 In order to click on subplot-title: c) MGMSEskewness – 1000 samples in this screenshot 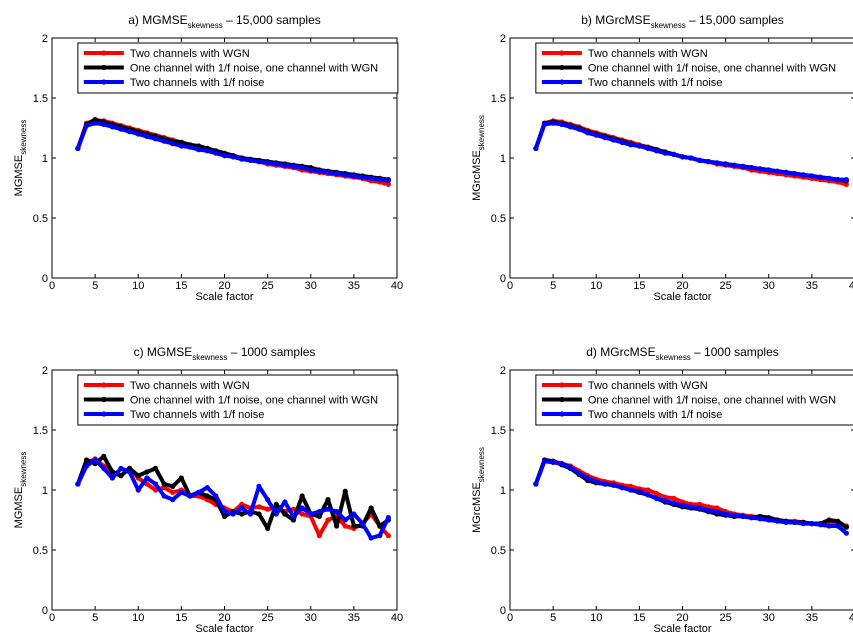, I will do `click(225, 353)`.